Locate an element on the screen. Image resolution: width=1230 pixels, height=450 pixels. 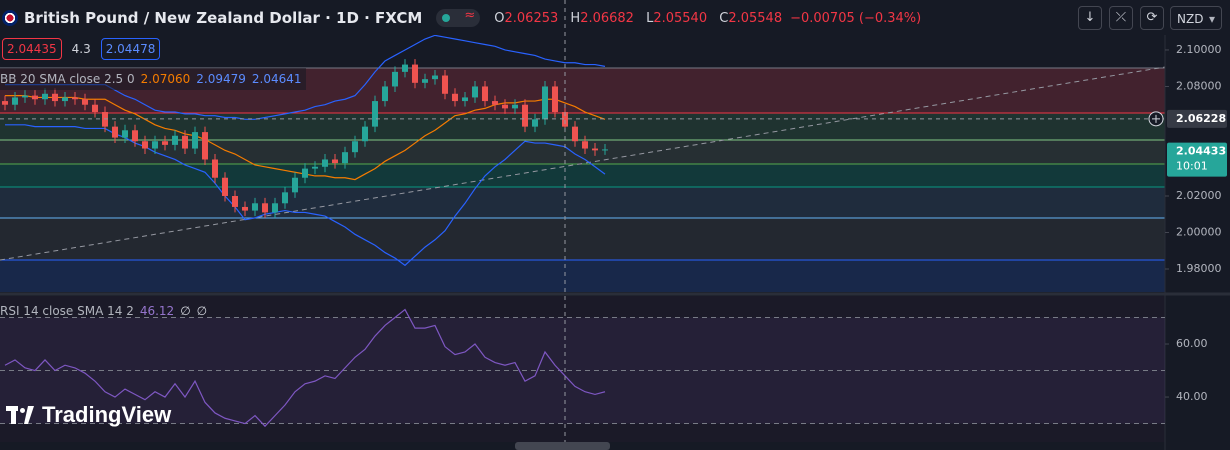
ohlc-value: 2.05548 is located at coordinates (755, 18).